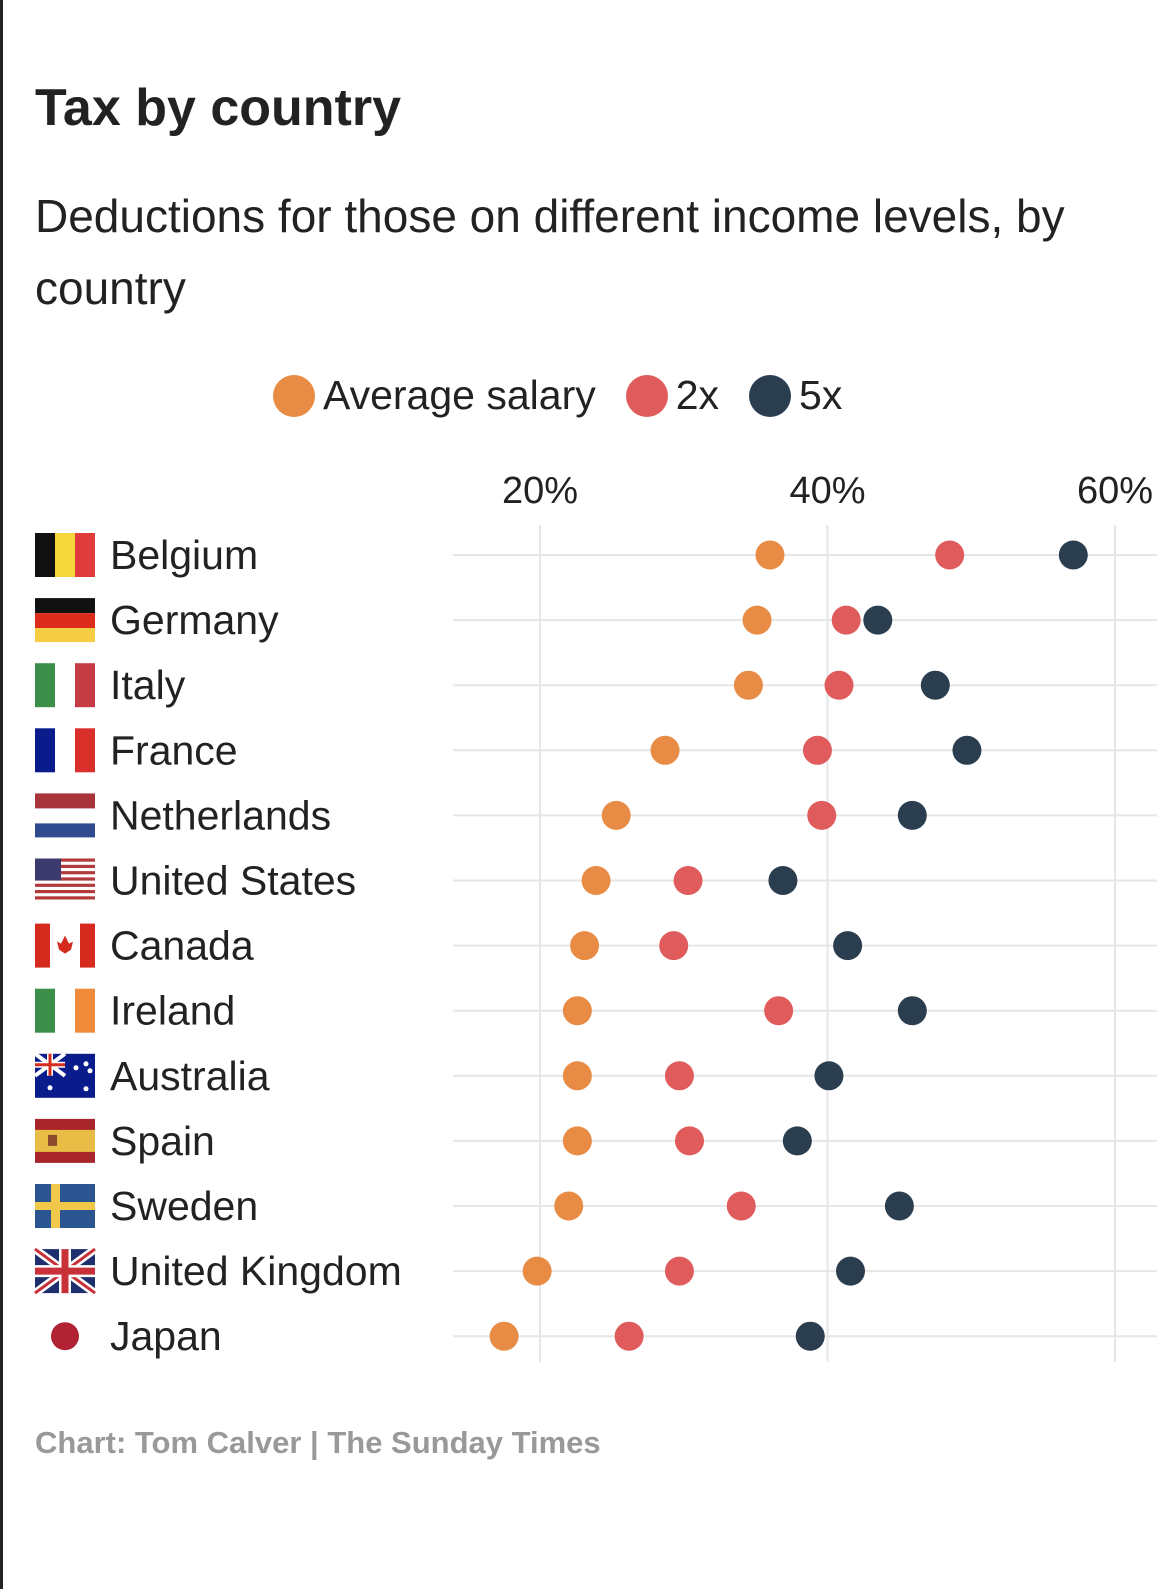  I want to click on country-label: Ireland, so click(172, 1011).